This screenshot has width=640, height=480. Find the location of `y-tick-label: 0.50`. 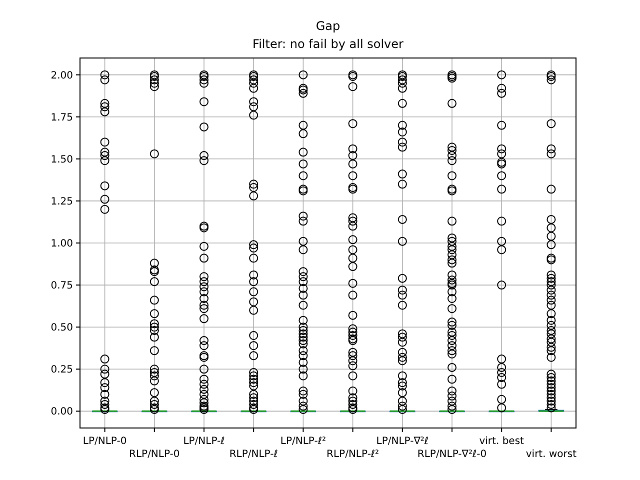

y-tick-label: 0.50 is located at coordinates (61, 328).